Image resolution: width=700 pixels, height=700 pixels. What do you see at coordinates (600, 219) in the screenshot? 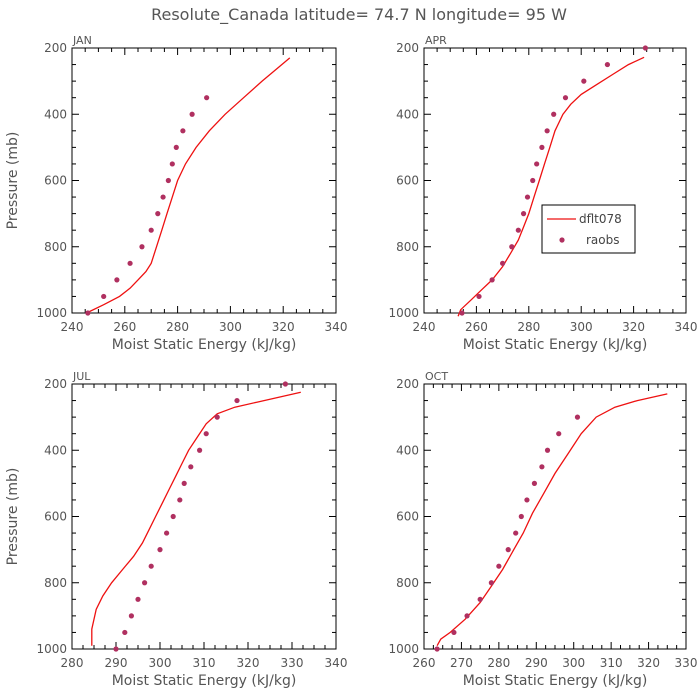
I see `legend-label-model: dflt078` at bounding box center [600, 219].